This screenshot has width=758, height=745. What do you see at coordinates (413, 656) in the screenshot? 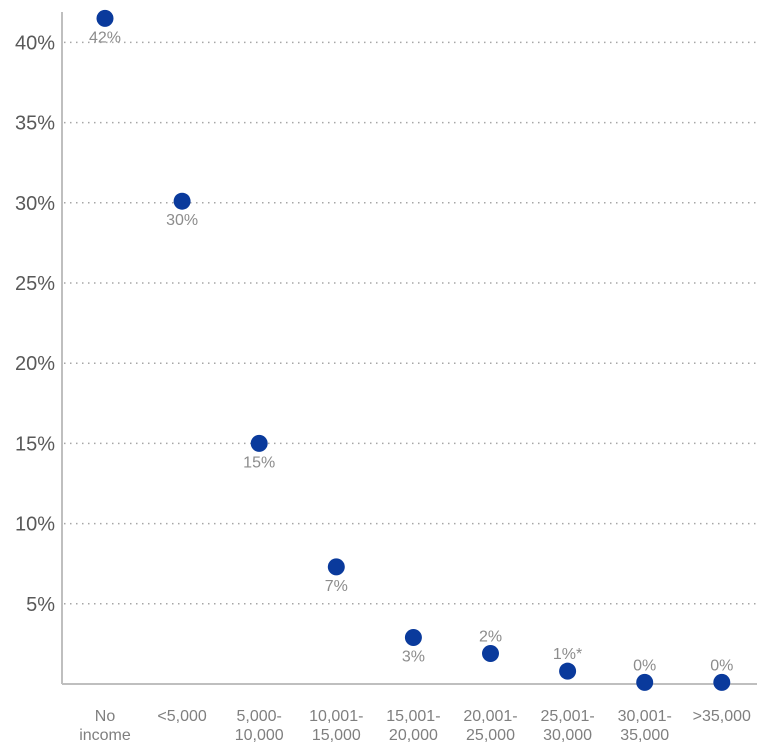
I see `data-label: 3%` at bounding box center [413, 656].